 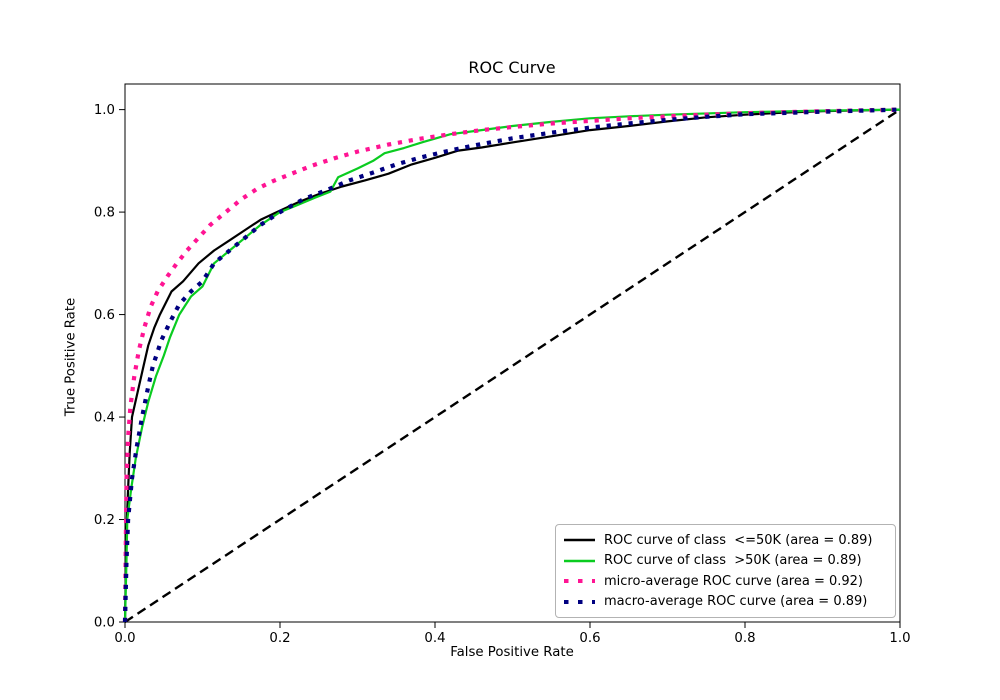 I want to click on y-tick-label: 0.0, so click(x=104, y=623).